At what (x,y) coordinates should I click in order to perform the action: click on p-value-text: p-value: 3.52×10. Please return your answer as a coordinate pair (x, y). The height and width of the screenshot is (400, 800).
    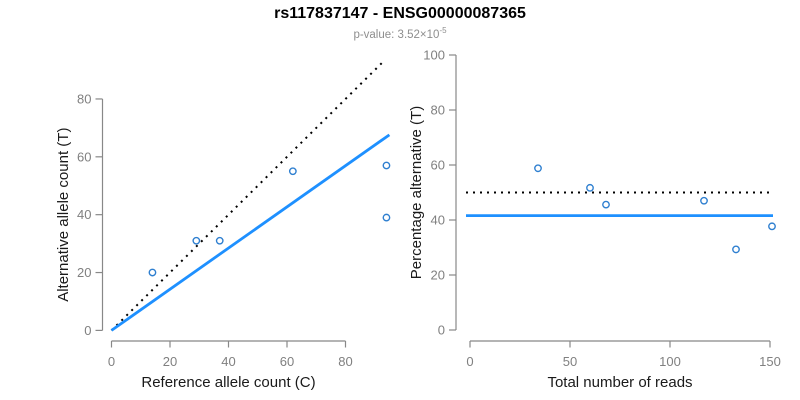
    Looking at the image, I should click on (396, 35).